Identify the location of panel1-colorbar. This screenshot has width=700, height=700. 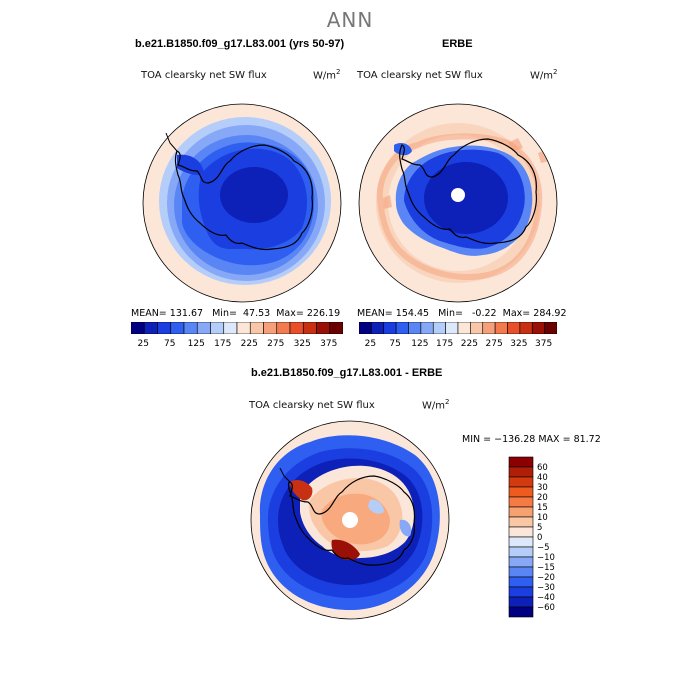
(237, 328).